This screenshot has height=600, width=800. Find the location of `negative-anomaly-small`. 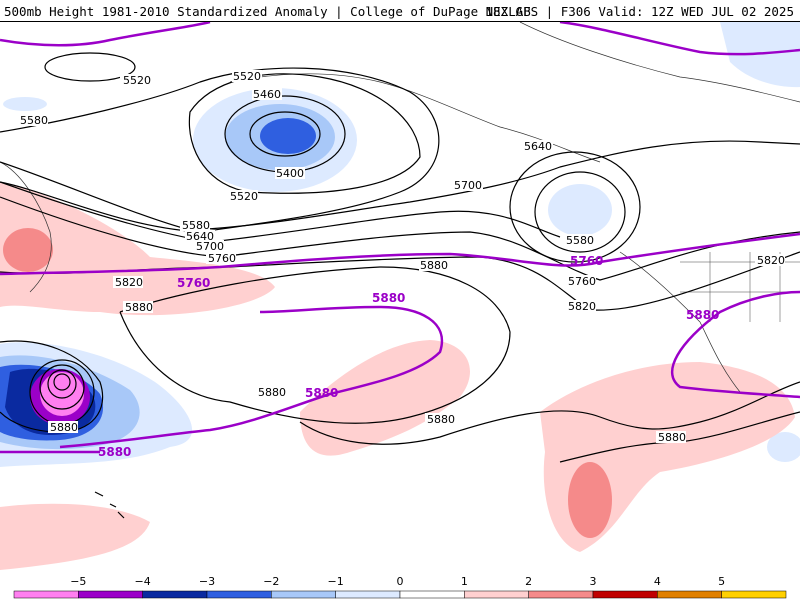

negative-anomaly-small is located at coordinates (25, 104).